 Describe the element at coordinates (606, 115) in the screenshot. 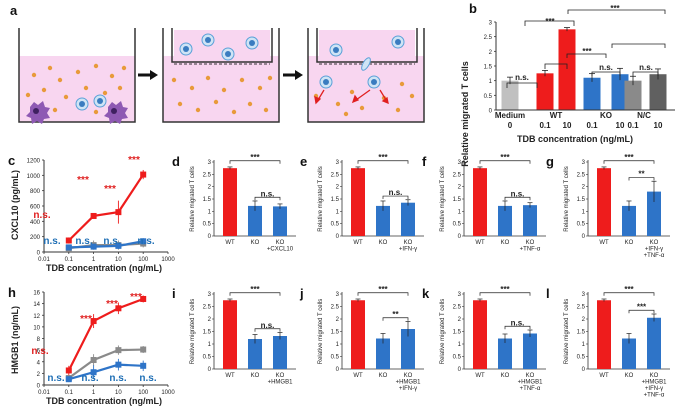

I see `group-label-ko: KO` at that location.